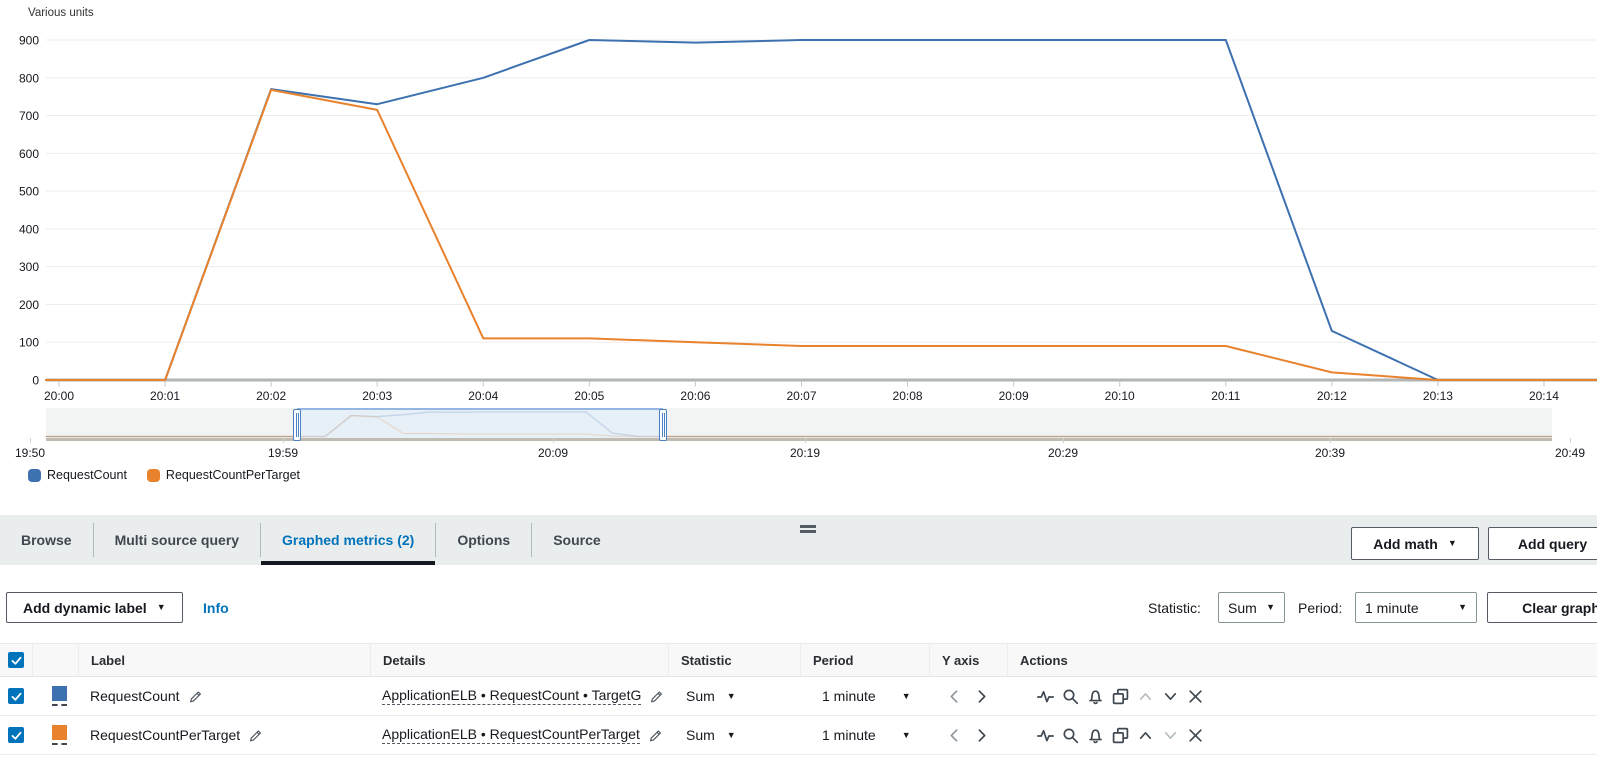 The image size is (1597, 771). What do you see at coordinates (480, 424) in the screenshot?
I see `timeline-selection` at bounding box center [480, 424].